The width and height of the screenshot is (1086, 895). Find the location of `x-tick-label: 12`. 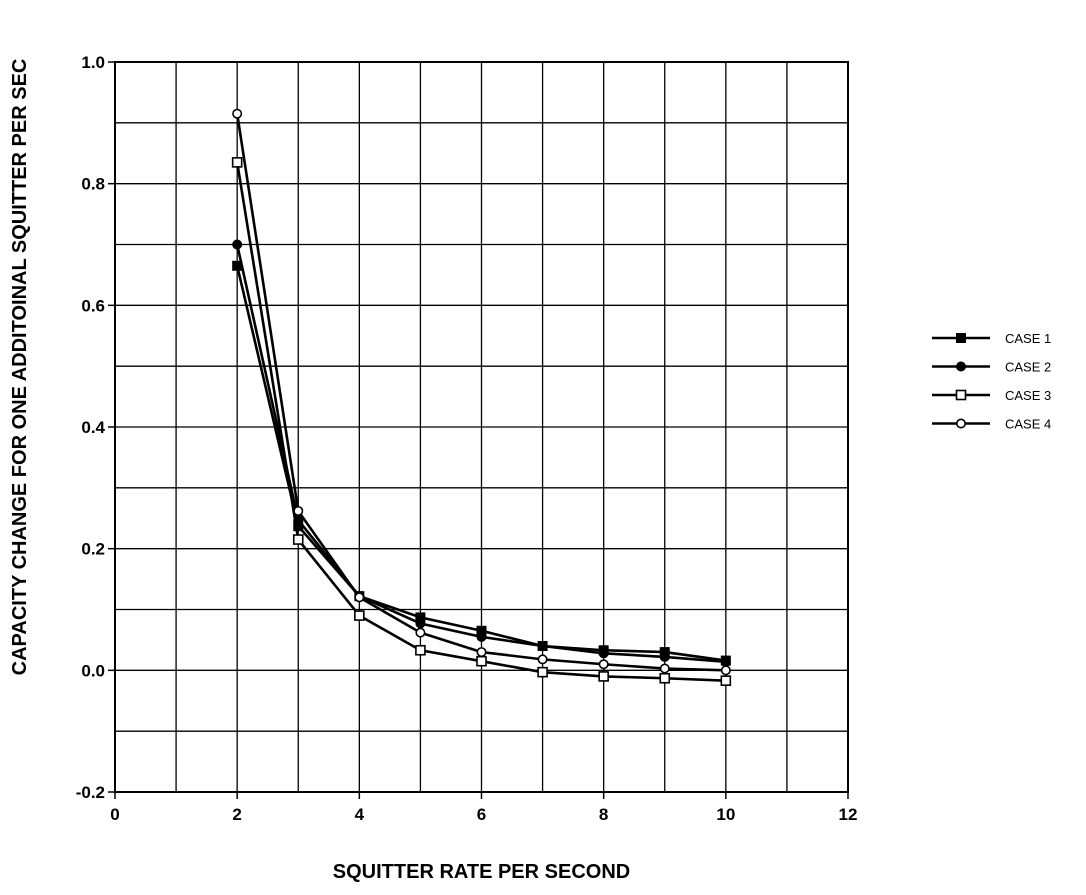

x-tick-label: 12 is located at coordinates (848, 814).